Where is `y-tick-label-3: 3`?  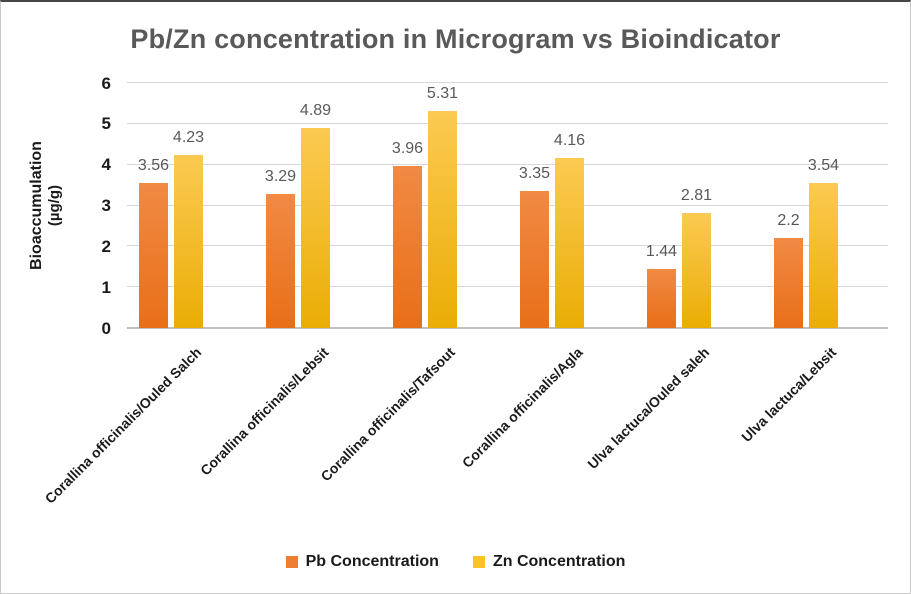
y-tick-label-3: 3 is located at coordinates (106, 205).